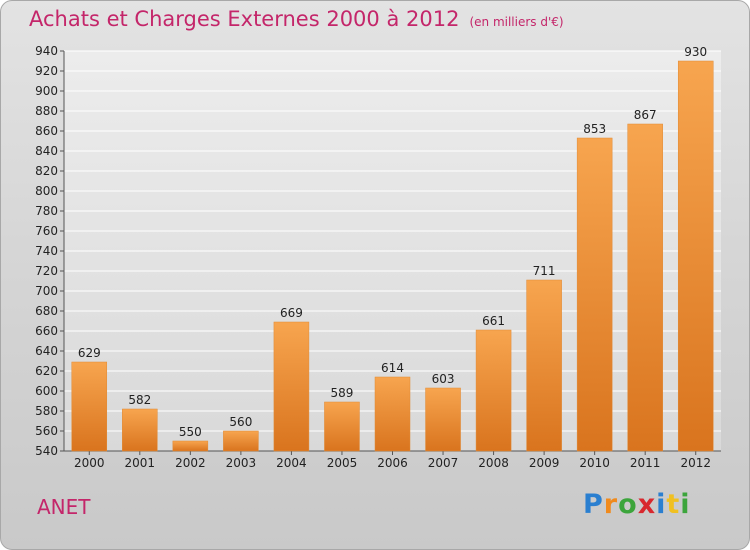 The width and height of the screenshot is (750, 550). Describe the element at coordinates (443, 419) in the screenshot. I see `bar-2007` at that location.